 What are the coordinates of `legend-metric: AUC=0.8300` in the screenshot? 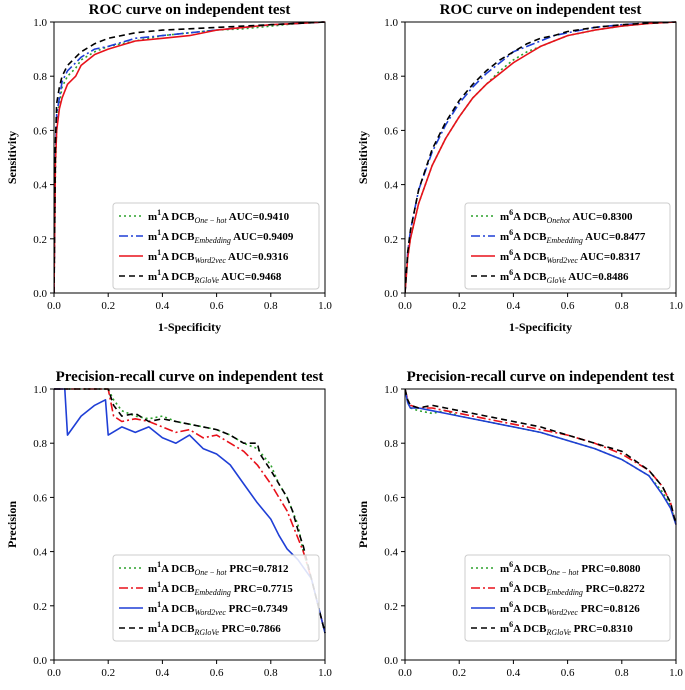 It's located at (601, 217).